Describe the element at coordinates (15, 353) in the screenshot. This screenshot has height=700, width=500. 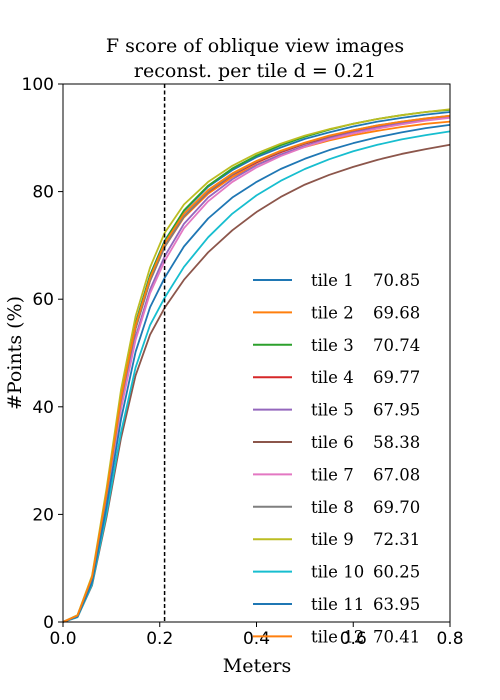
I see `y-axis-label: #Points (%)` at that location.